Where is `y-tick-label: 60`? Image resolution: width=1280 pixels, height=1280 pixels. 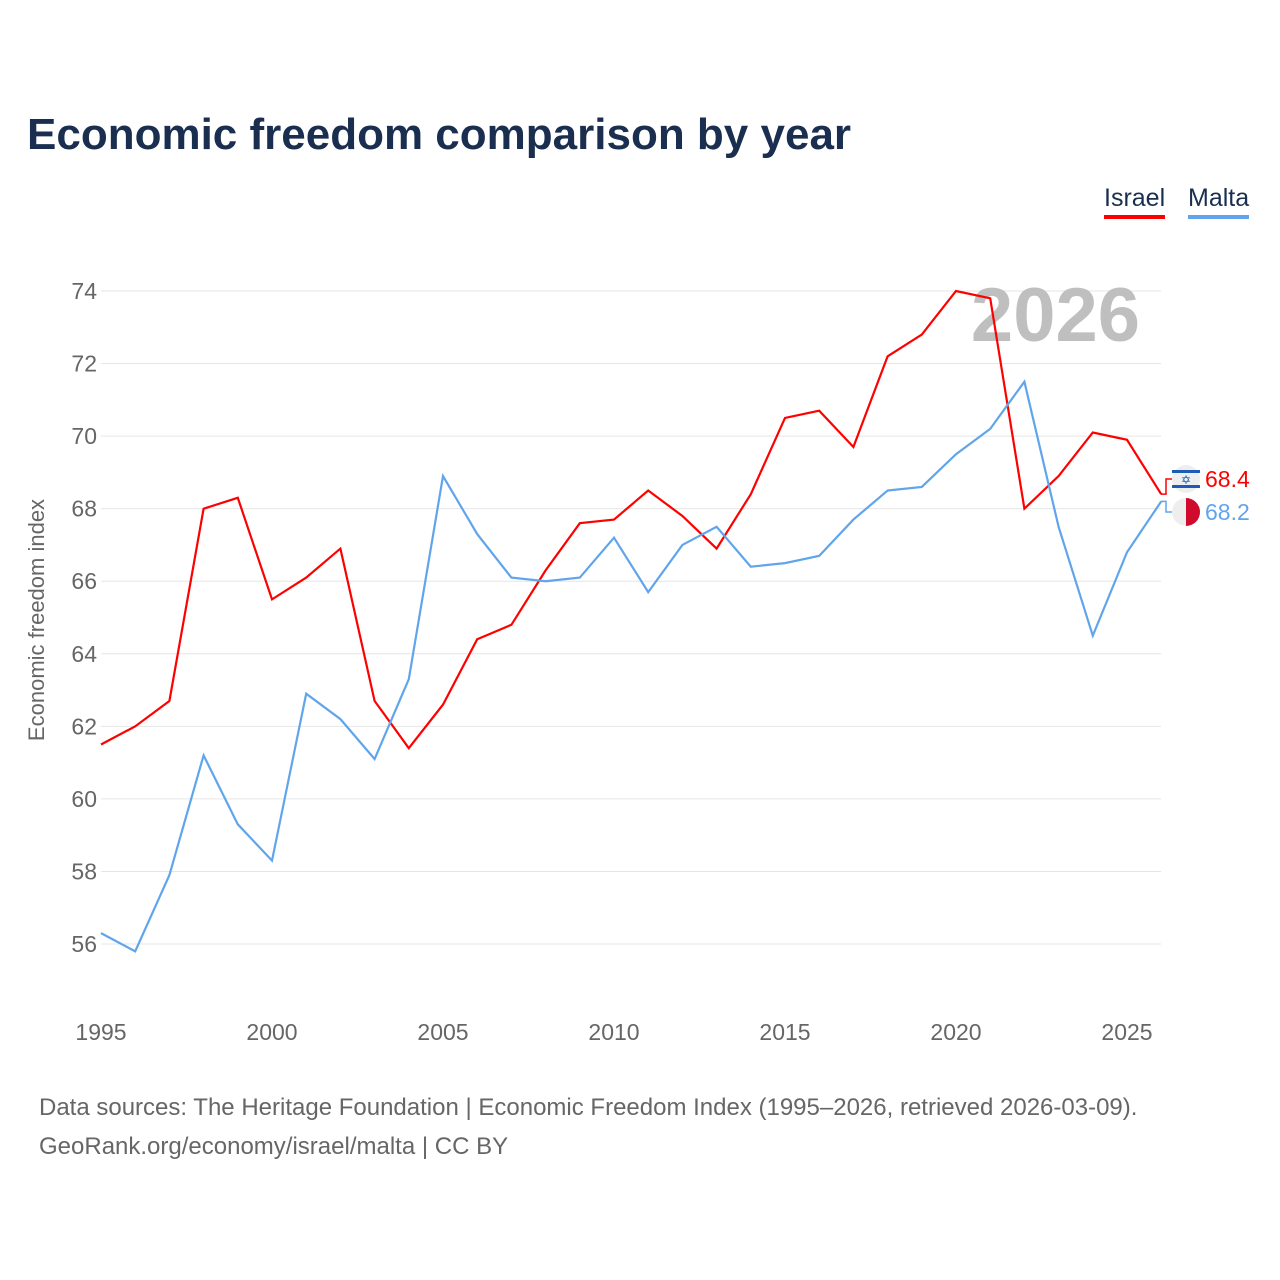
y-tick-label: 60 is located at coordinates (84, 799).